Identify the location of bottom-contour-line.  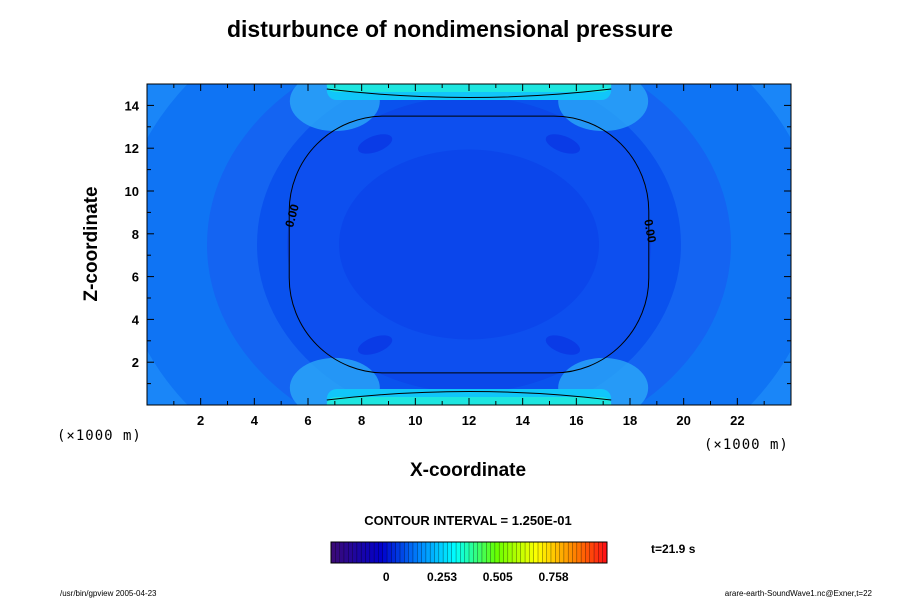
(469, 396).